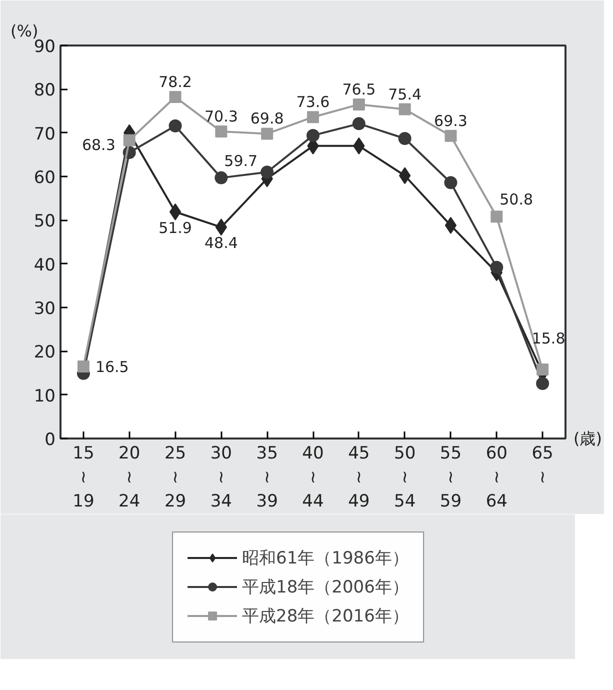  I want to click on data-label: 70.3, so click(221, 117).